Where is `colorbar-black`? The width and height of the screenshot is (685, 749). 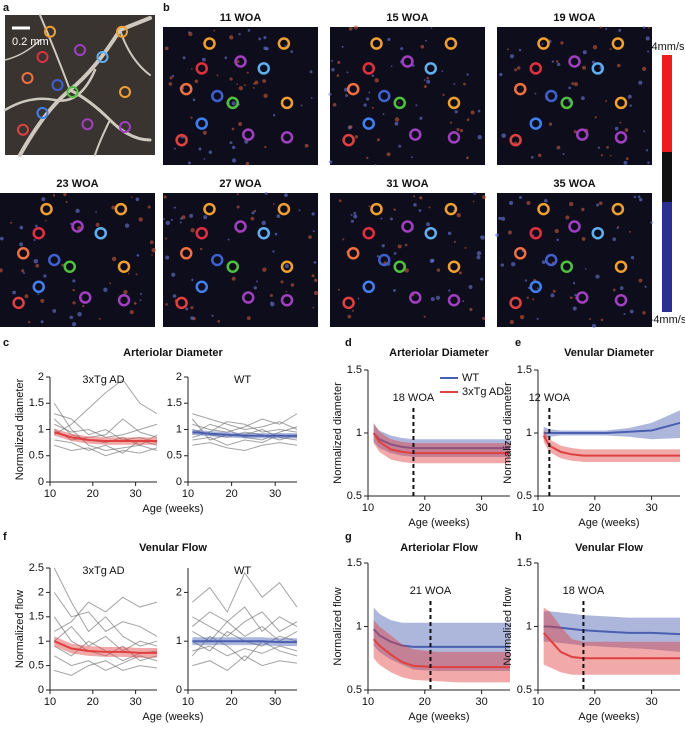
colorbar-black is located at coordinates (667, 177).